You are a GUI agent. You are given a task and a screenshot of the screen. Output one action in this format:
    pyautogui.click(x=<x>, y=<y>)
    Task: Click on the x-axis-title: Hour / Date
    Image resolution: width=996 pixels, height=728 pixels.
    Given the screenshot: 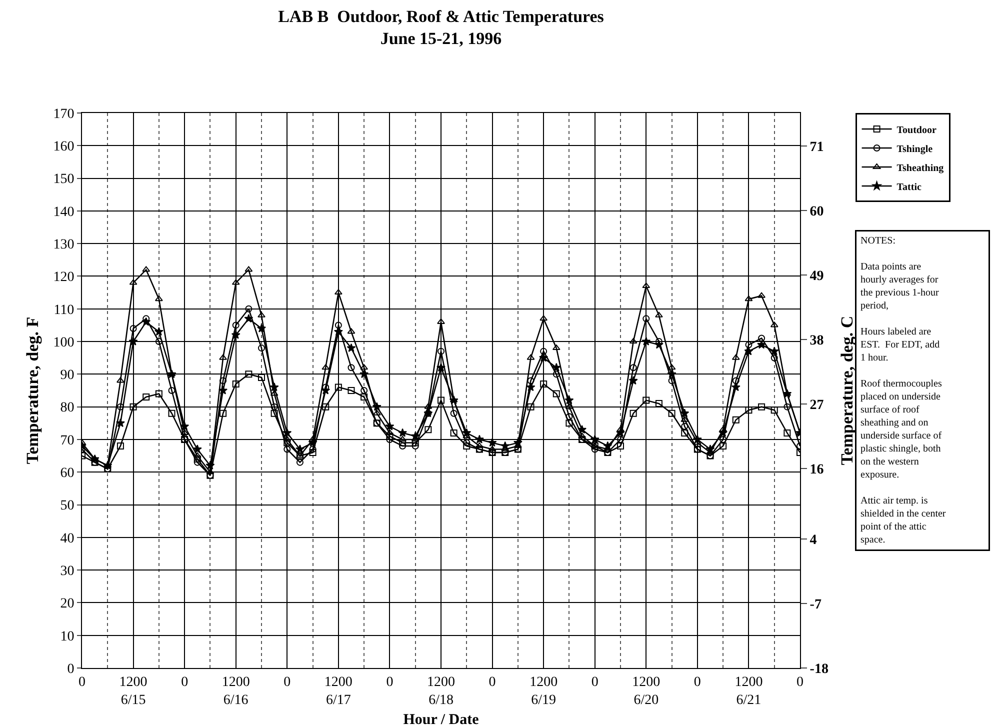 What is the action you would take?
    pyautogui.click(x=441, y=720)
    